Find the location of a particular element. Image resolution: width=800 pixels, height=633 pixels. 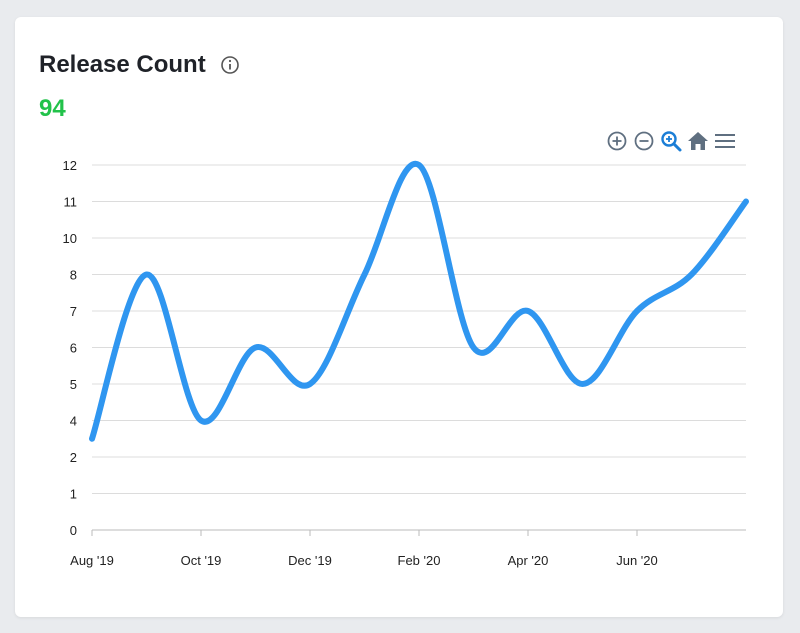

x-tick-label: Jun '20 is located at coordinates (637, 560).